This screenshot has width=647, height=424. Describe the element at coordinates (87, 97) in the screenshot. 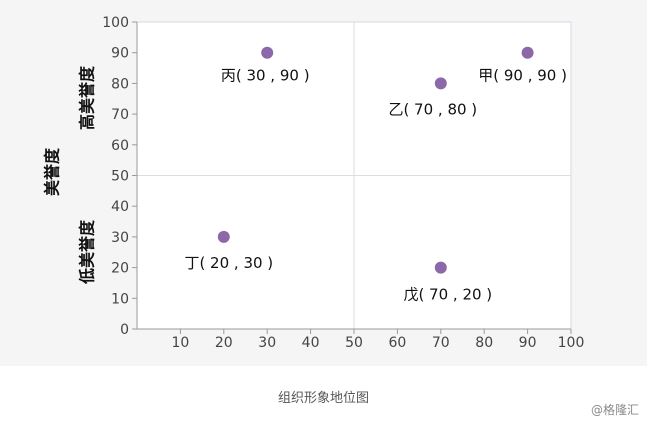

I see `y-region-label-high: 高美誉度` at that location.